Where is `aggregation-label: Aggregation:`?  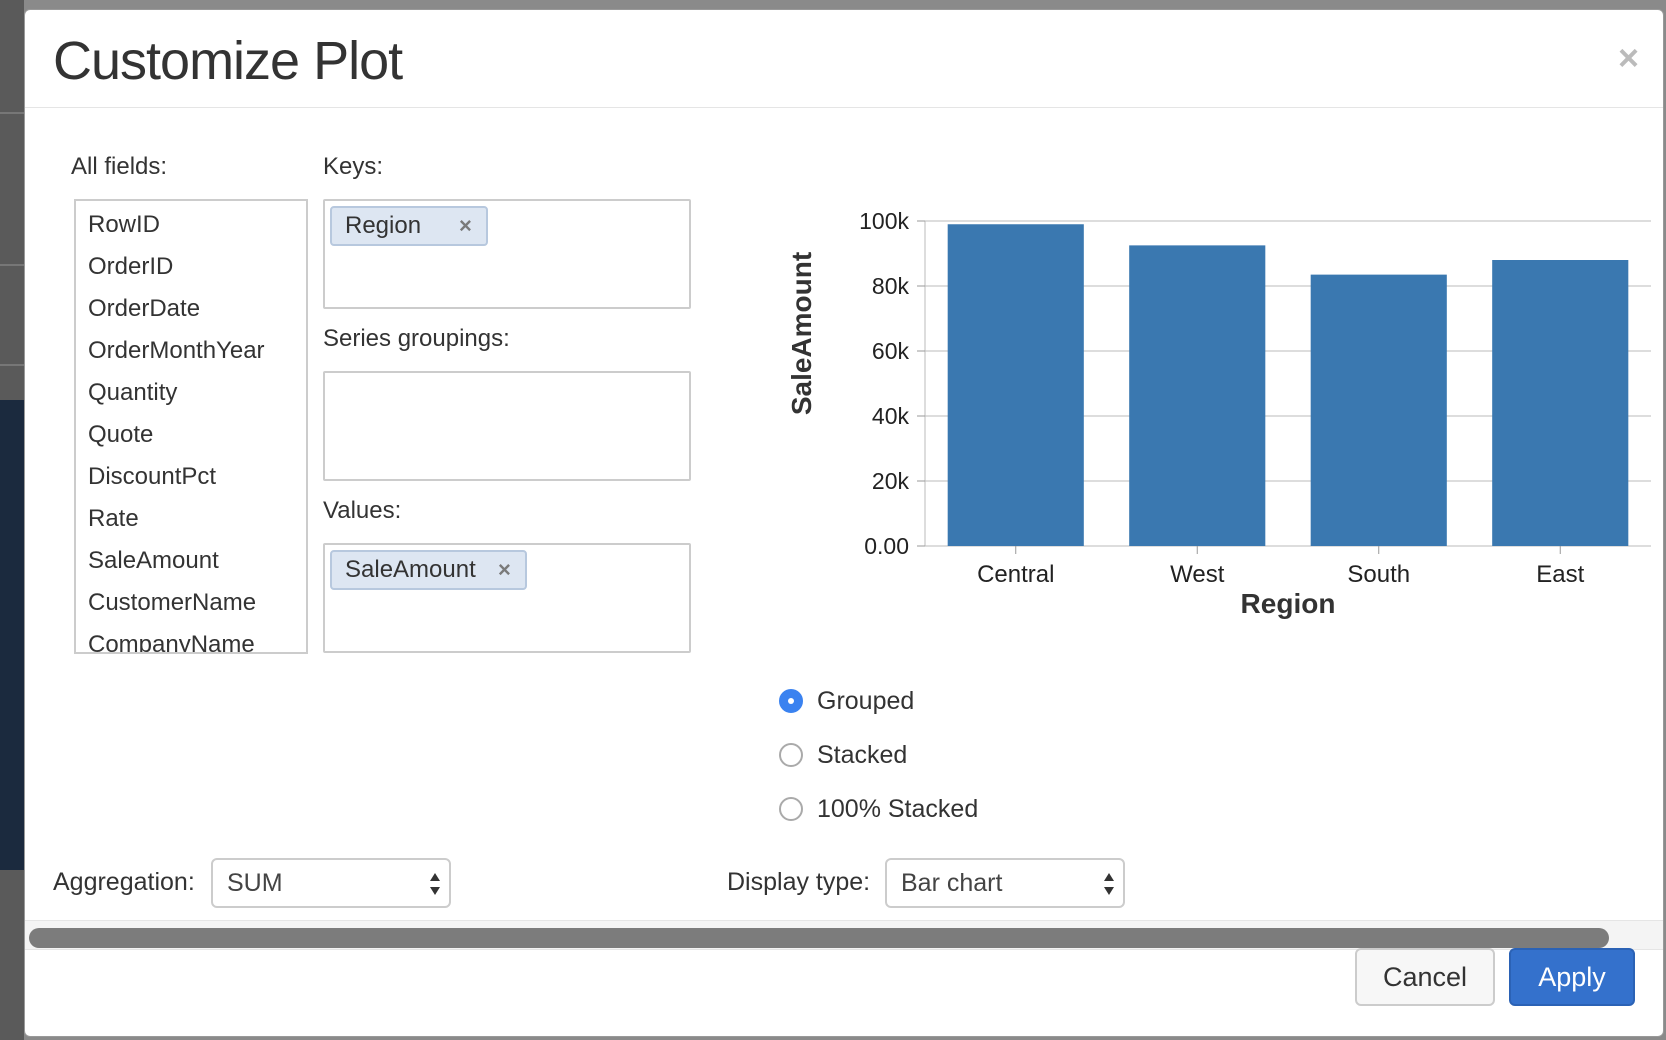
aggregation-label: Aggregation: is located at coordinates (124, 882).